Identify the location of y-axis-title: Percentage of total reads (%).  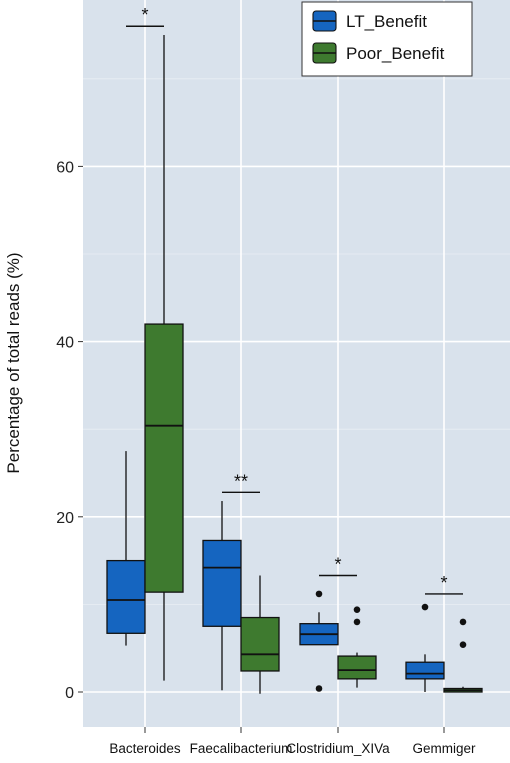
(13, 362).